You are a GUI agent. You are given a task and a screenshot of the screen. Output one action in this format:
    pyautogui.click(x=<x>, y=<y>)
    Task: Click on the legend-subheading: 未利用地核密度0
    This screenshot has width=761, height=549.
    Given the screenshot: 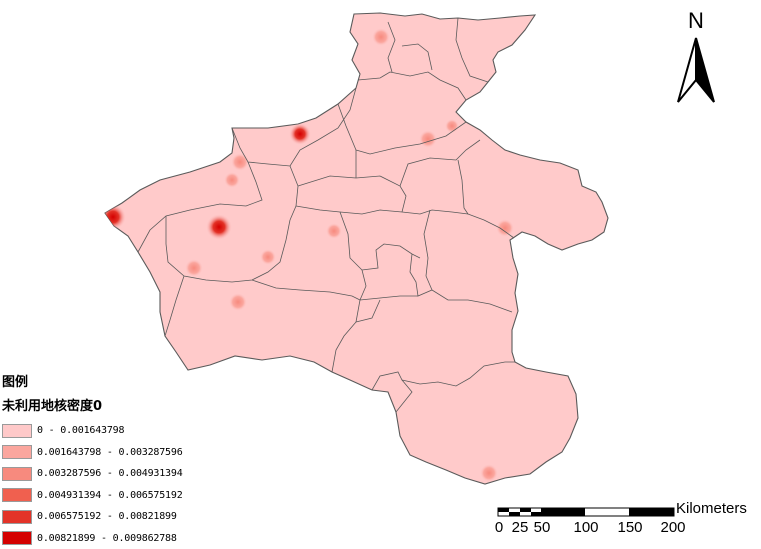 What is the action you would take?
    pyautogui.click(x=102, y=407)
    